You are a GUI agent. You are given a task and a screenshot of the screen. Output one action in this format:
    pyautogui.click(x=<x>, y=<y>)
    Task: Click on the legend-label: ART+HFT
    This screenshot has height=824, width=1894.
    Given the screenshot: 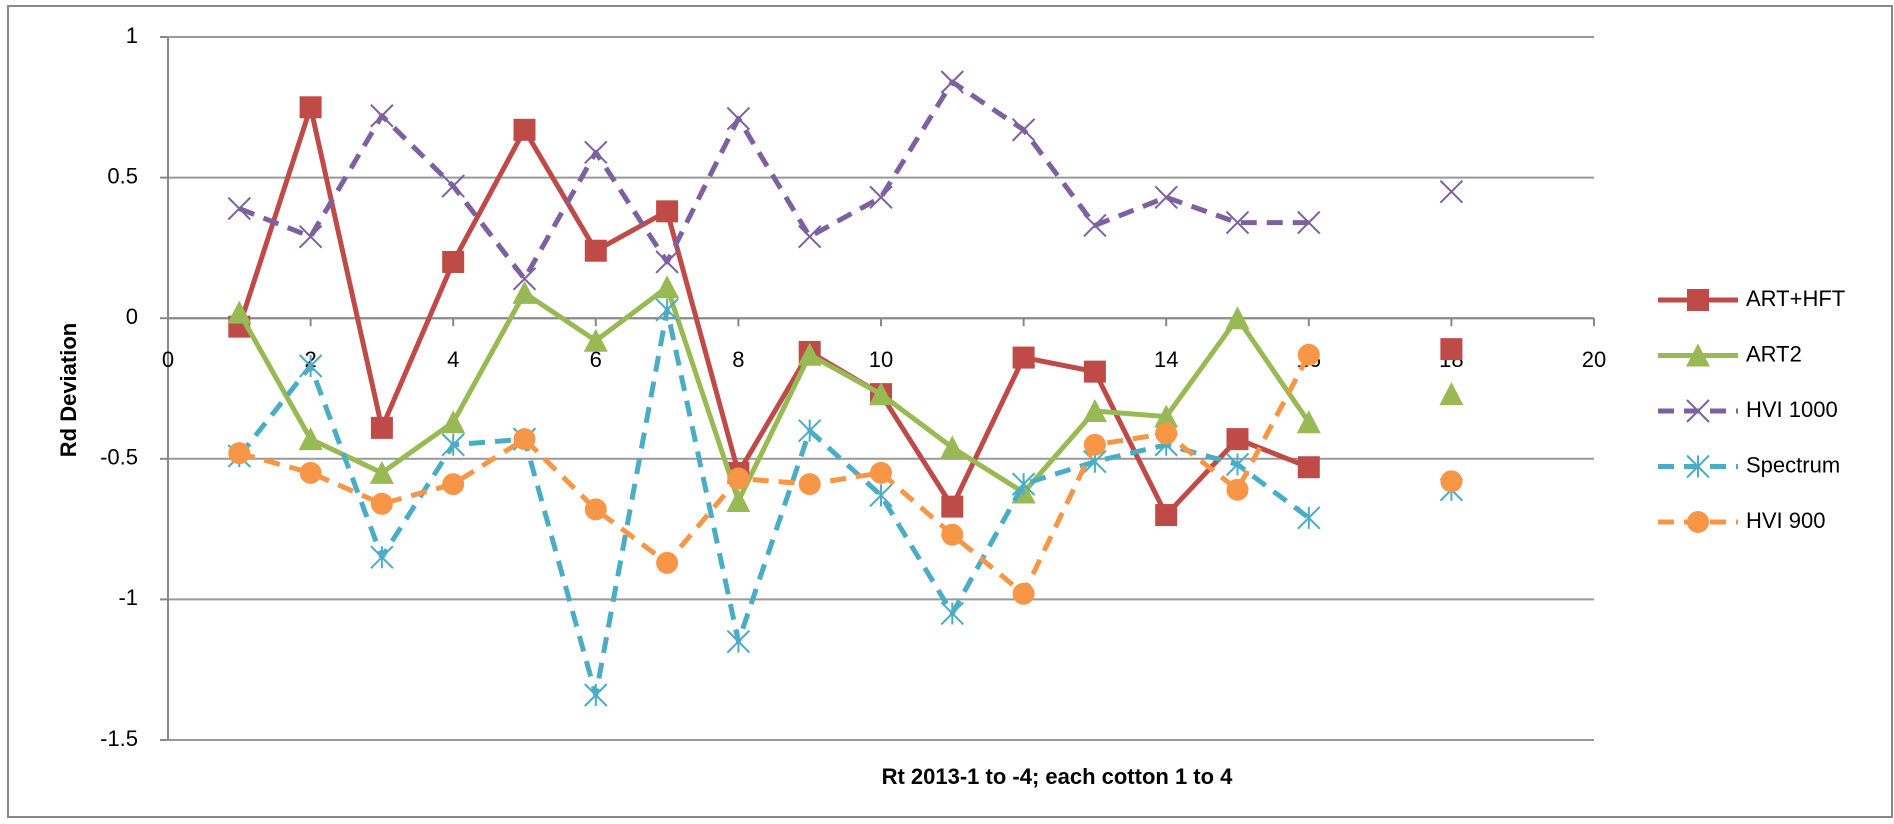 What is the action you would take?
    pyautogui.click(x=1795, y=298)
    